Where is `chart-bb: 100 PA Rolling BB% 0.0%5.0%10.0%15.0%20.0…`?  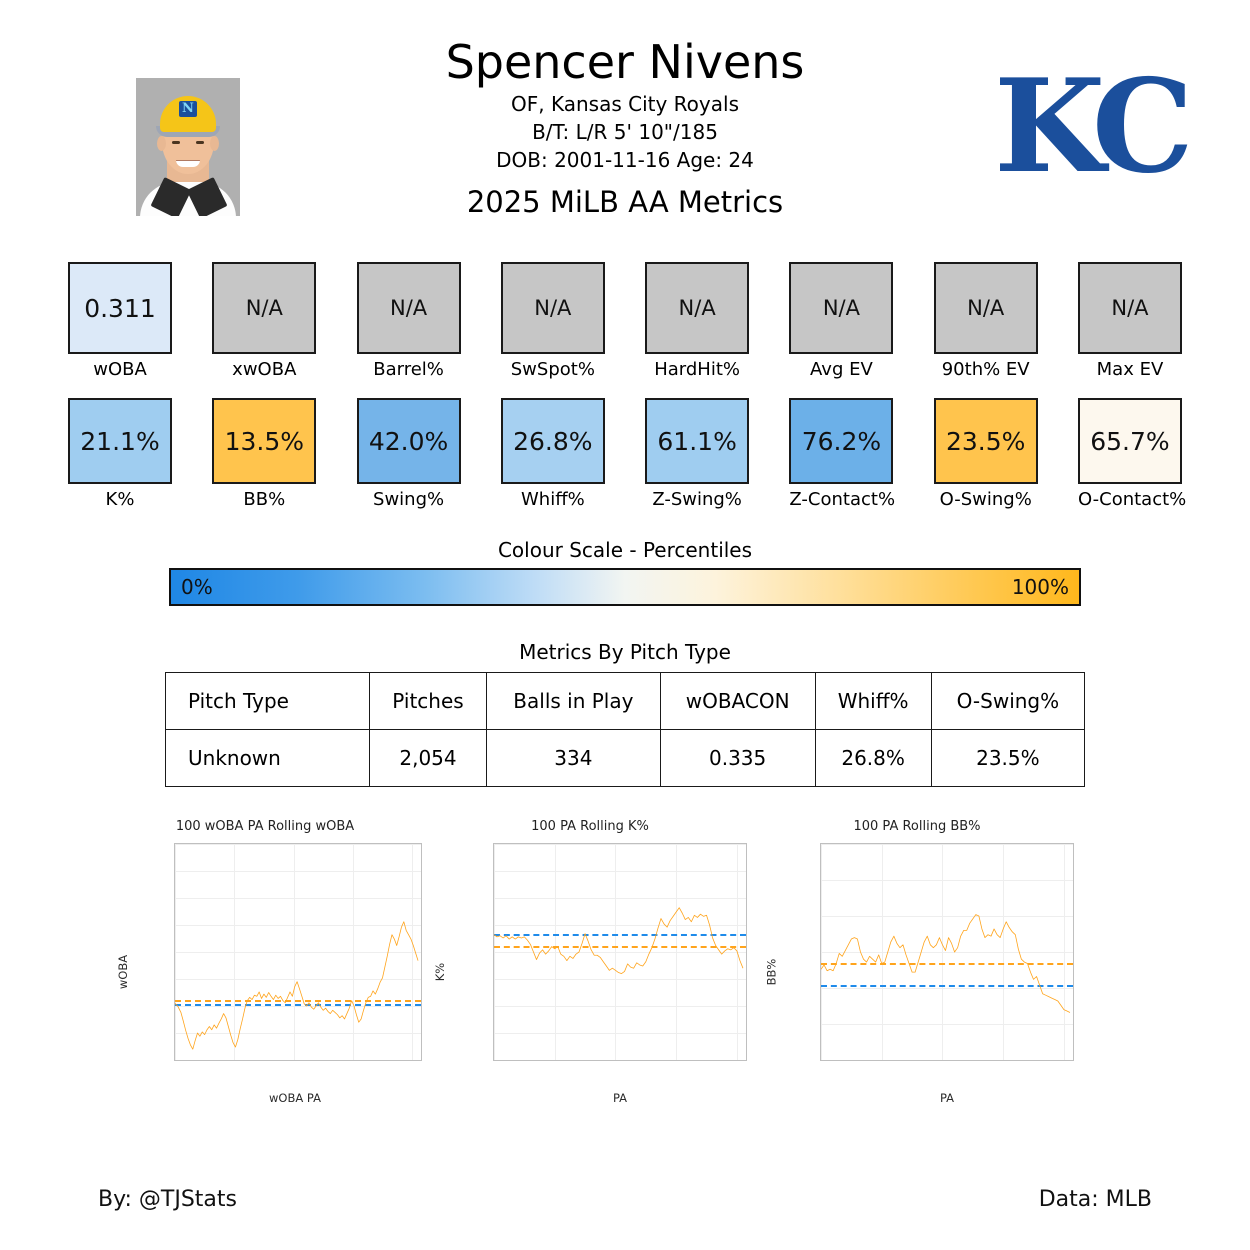 chart-bb: 100 PA Rolling BB% 0.0%5.0%10.0%15.0%20.0… is located at coordinates (917, 974).